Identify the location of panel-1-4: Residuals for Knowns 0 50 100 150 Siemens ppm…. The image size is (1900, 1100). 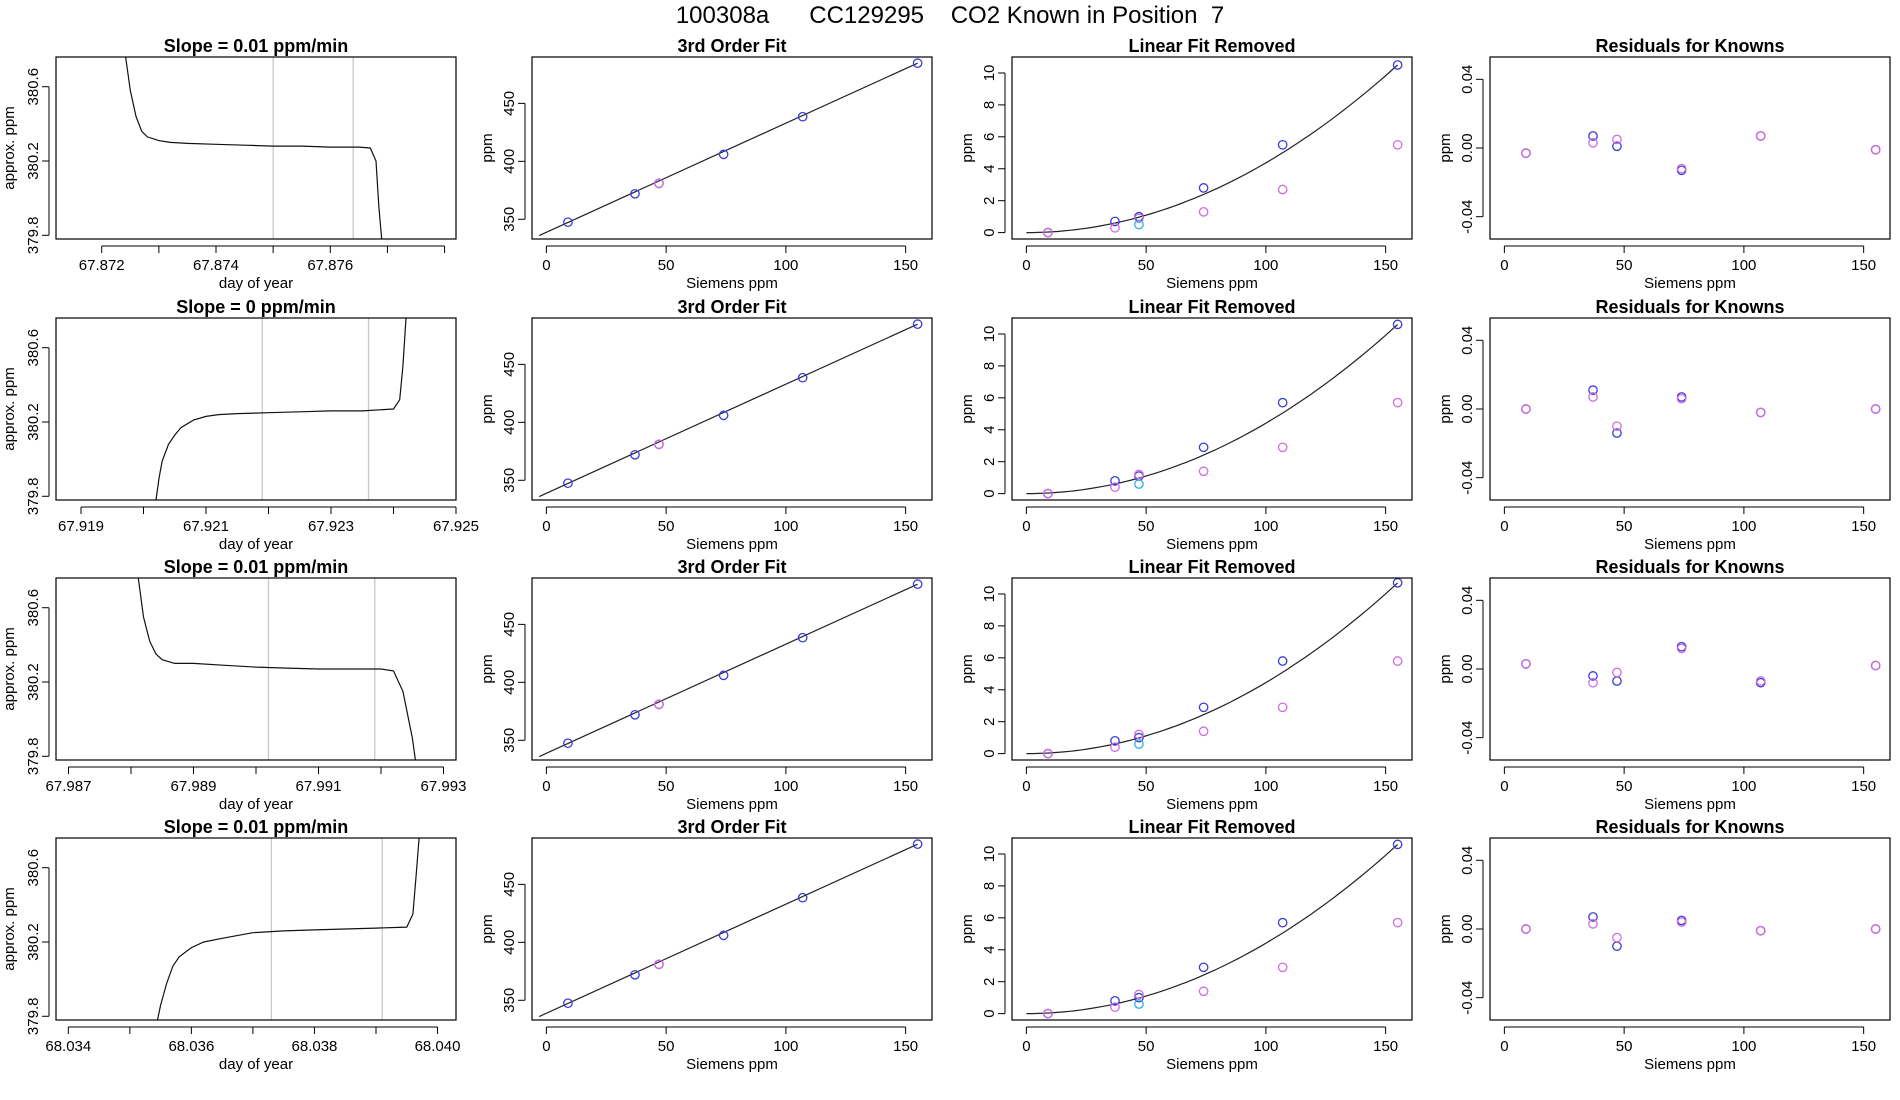
(1664, 164).